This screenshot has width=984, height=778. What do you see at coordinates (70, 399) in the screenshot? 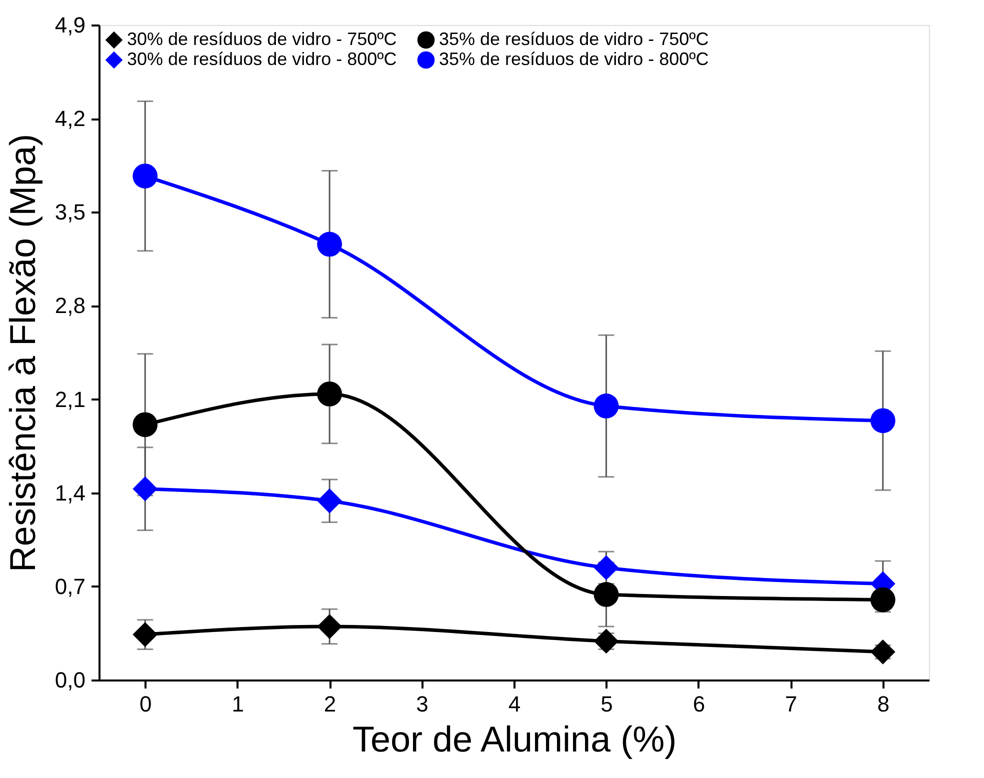
I see `y-tick-label: 2,1` at bounding box center [70, 399].